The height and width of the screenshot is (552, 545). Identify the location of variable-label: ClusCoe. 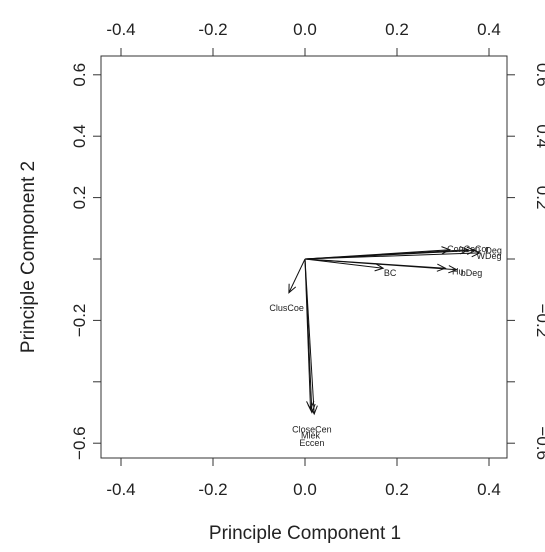
(286, 308).